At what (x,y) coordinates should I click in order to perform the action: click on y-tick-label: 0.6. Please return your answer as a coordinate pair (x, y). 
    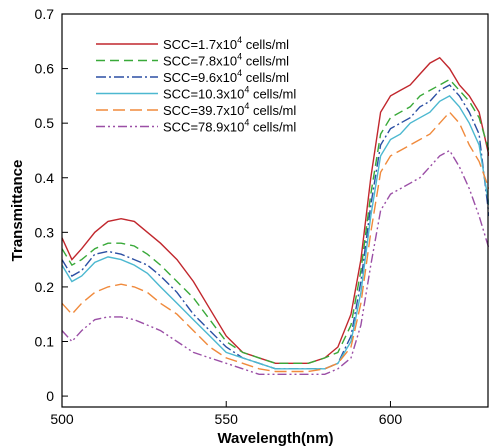
    Looking at the image, I should click on (45, 69).